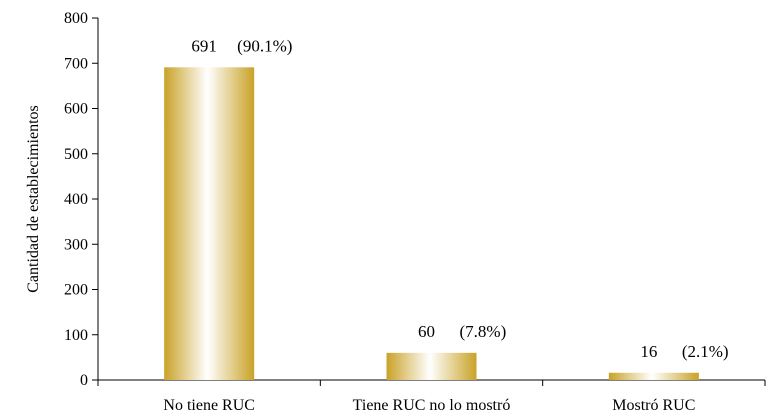  What do you see at coordinates (209, 405) in the screenshot?
I see `category-label: No tiene RUC` at bounding box center [209, 405].